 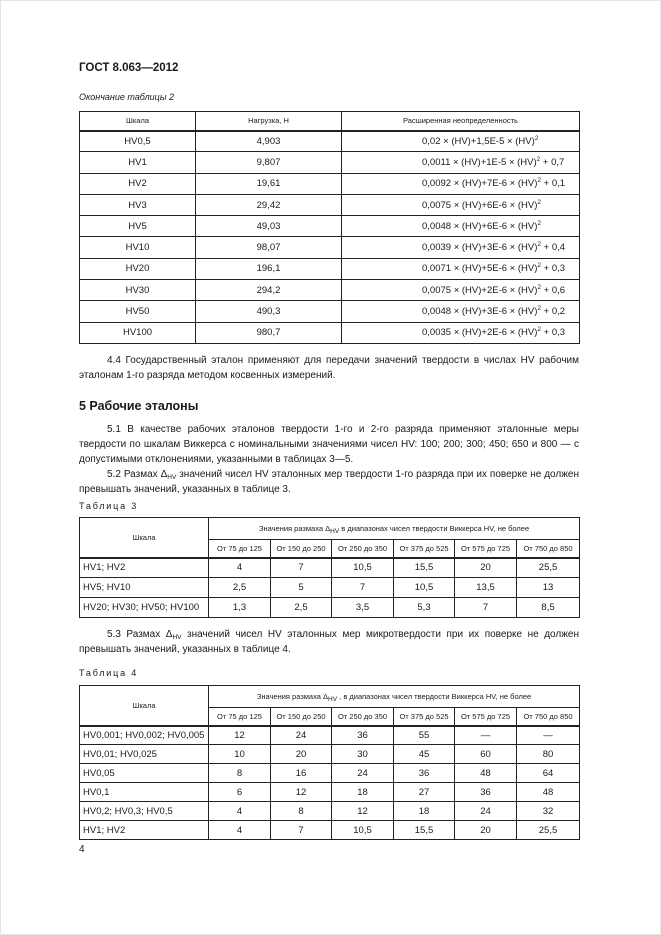 I want to click on table3-caption: Таблица 3, so click(x=108, y=506).